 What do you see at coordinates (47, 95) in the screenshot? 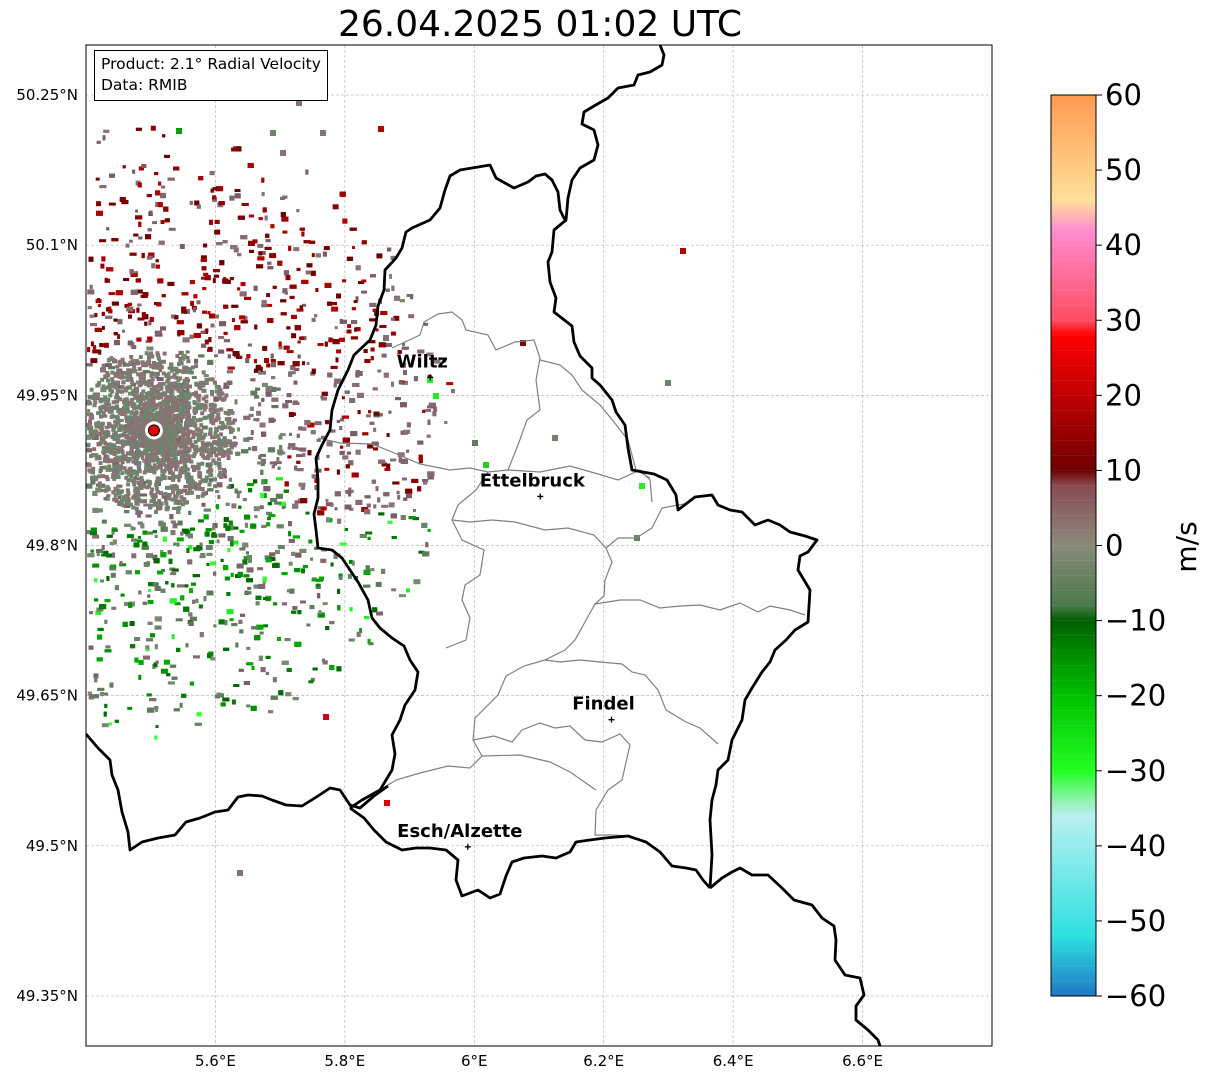
I see `lat-tick-label: 50.25°N` at bounding box center [47, 95].